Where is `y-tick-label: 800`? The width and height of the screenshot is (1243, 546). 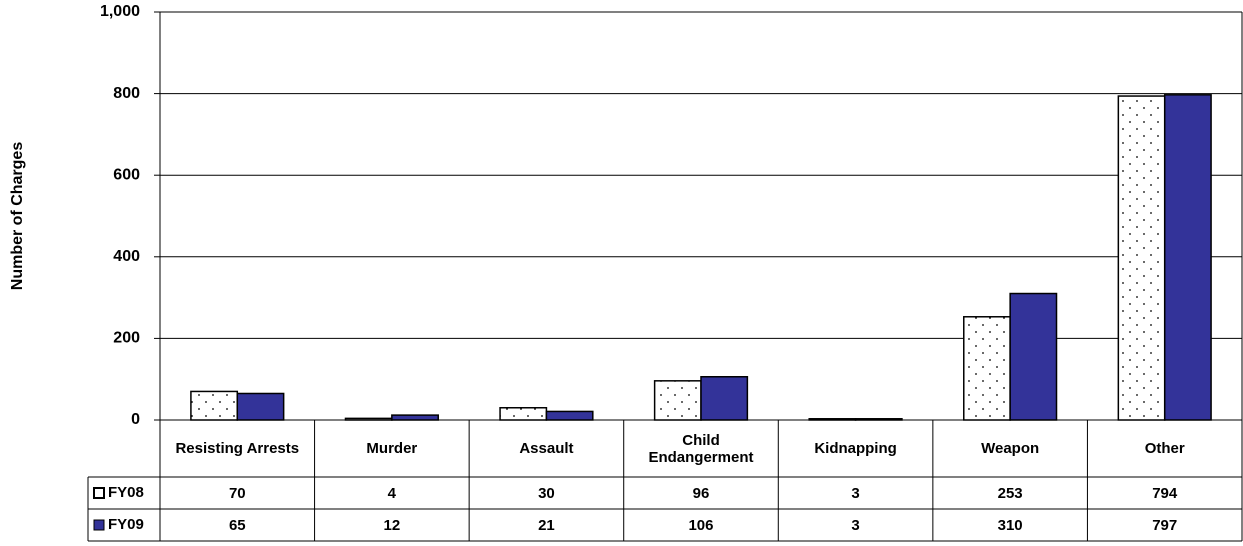 y-tick-label: 800 is located at coordinates (126, 93).